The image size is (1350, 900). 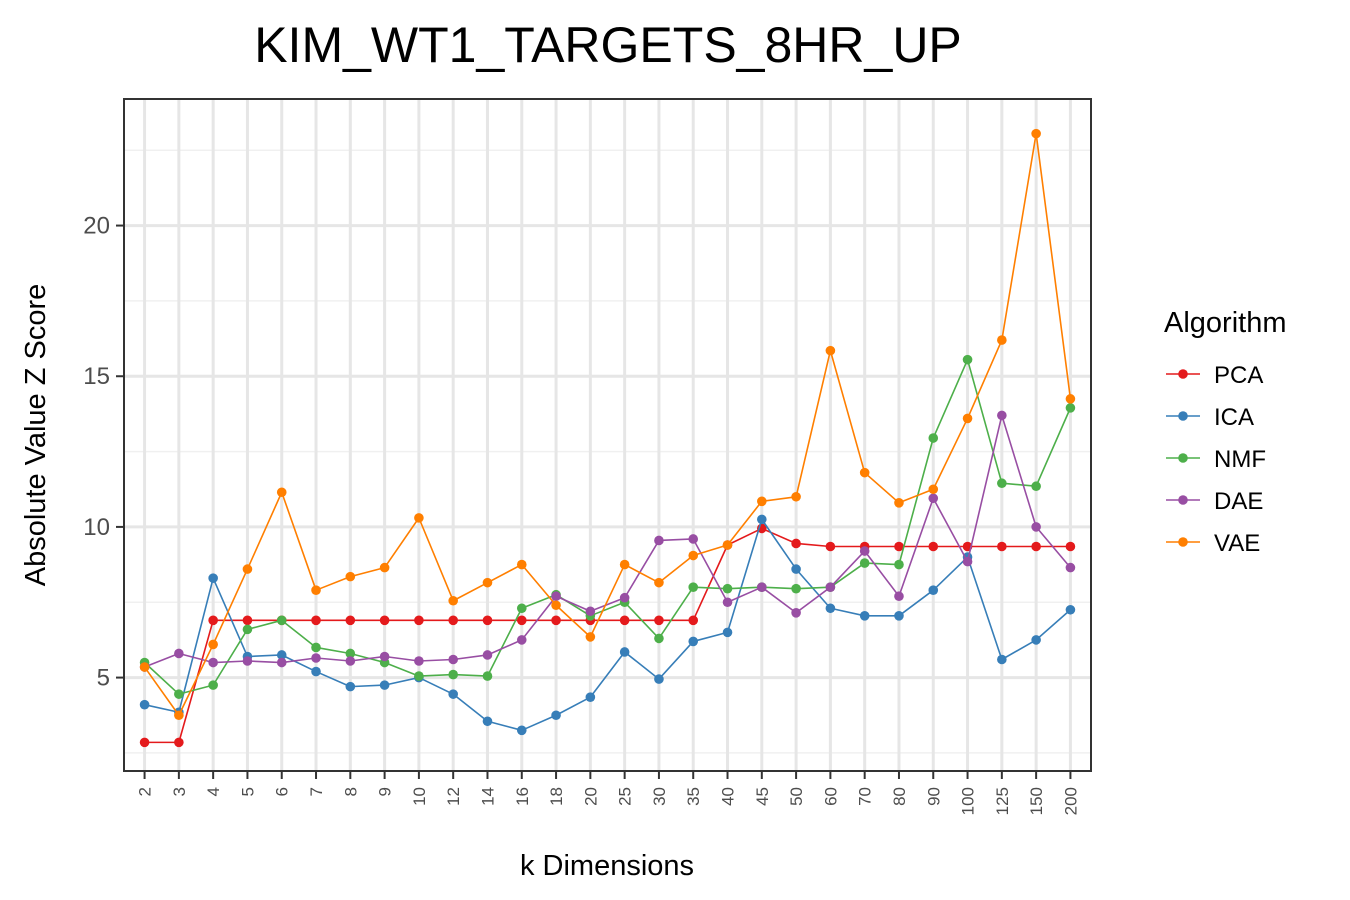 I want to click on legend-item-nmf: NMF, so click(x=1216, y=459).